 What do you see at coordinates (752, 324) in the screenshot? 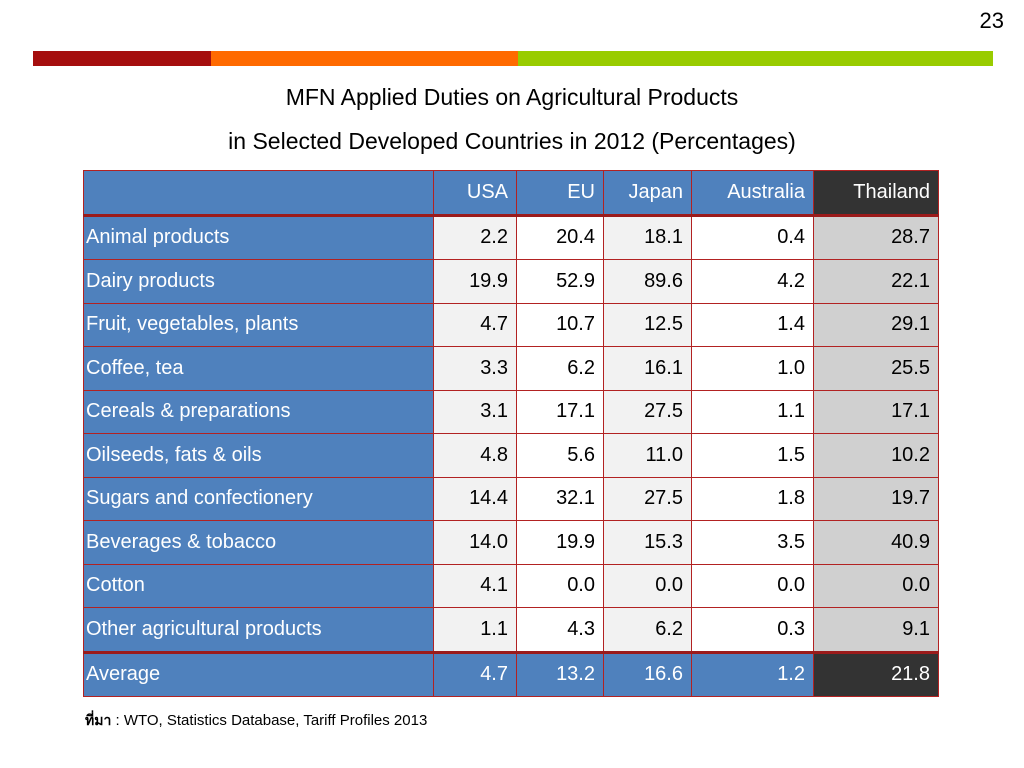
I see `cell-australia: 1.4` at bounding box center [752, 324].